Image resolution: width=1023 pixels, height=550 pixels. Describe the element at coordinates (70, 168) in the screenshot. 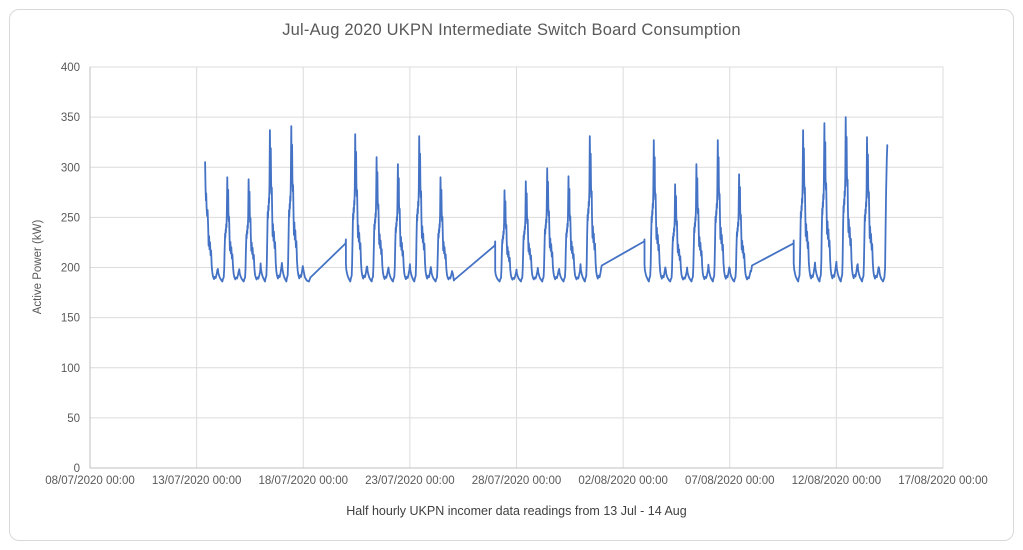

I see `y-tick-label: 300` at that location.